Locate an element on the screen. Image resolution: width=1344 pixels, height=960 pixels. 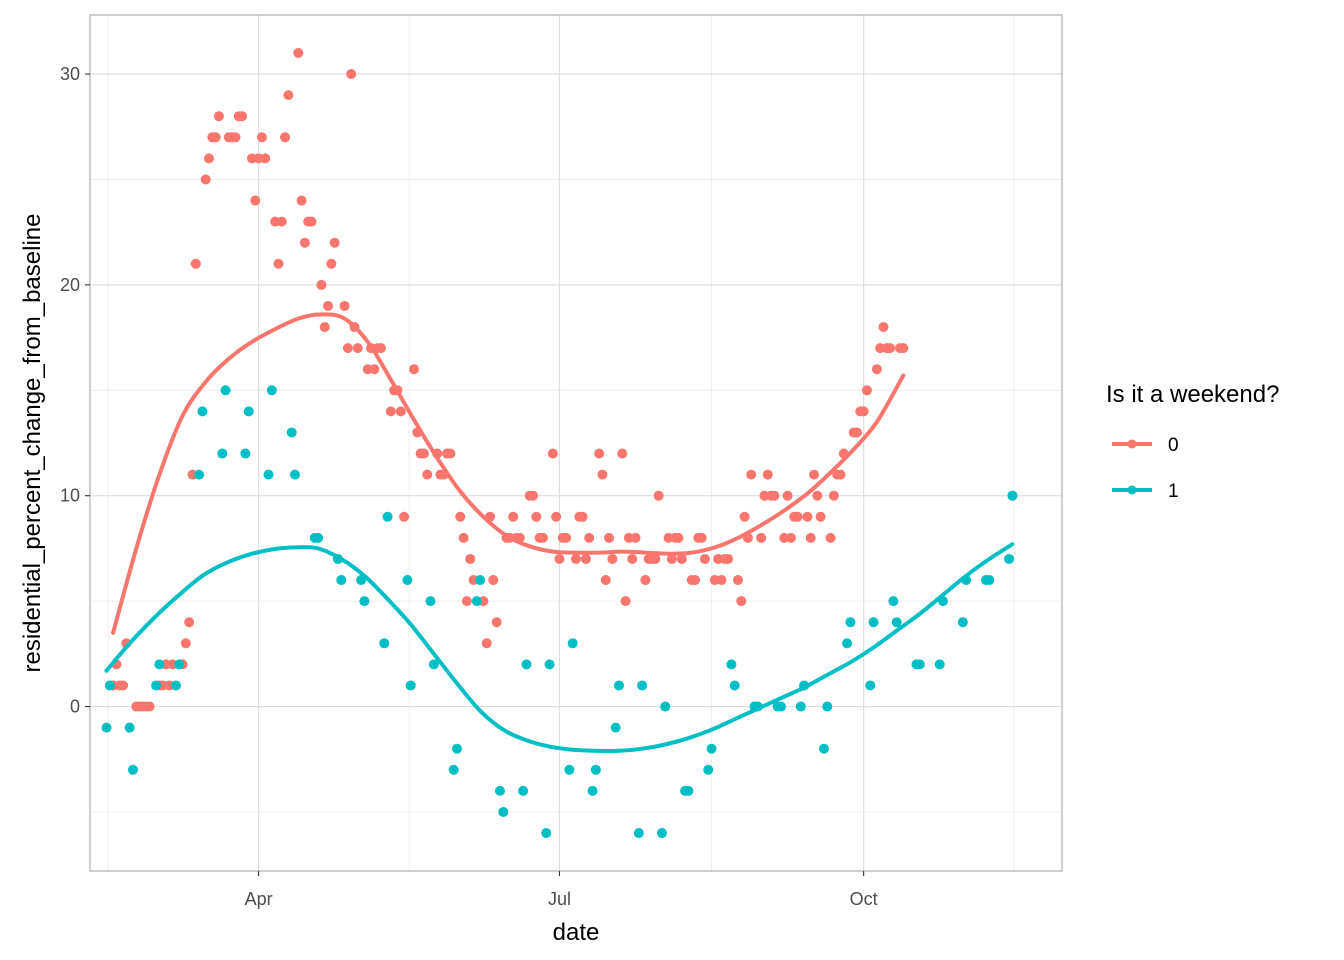
y-tick-label: 20 is located at coordinates (70, 285).